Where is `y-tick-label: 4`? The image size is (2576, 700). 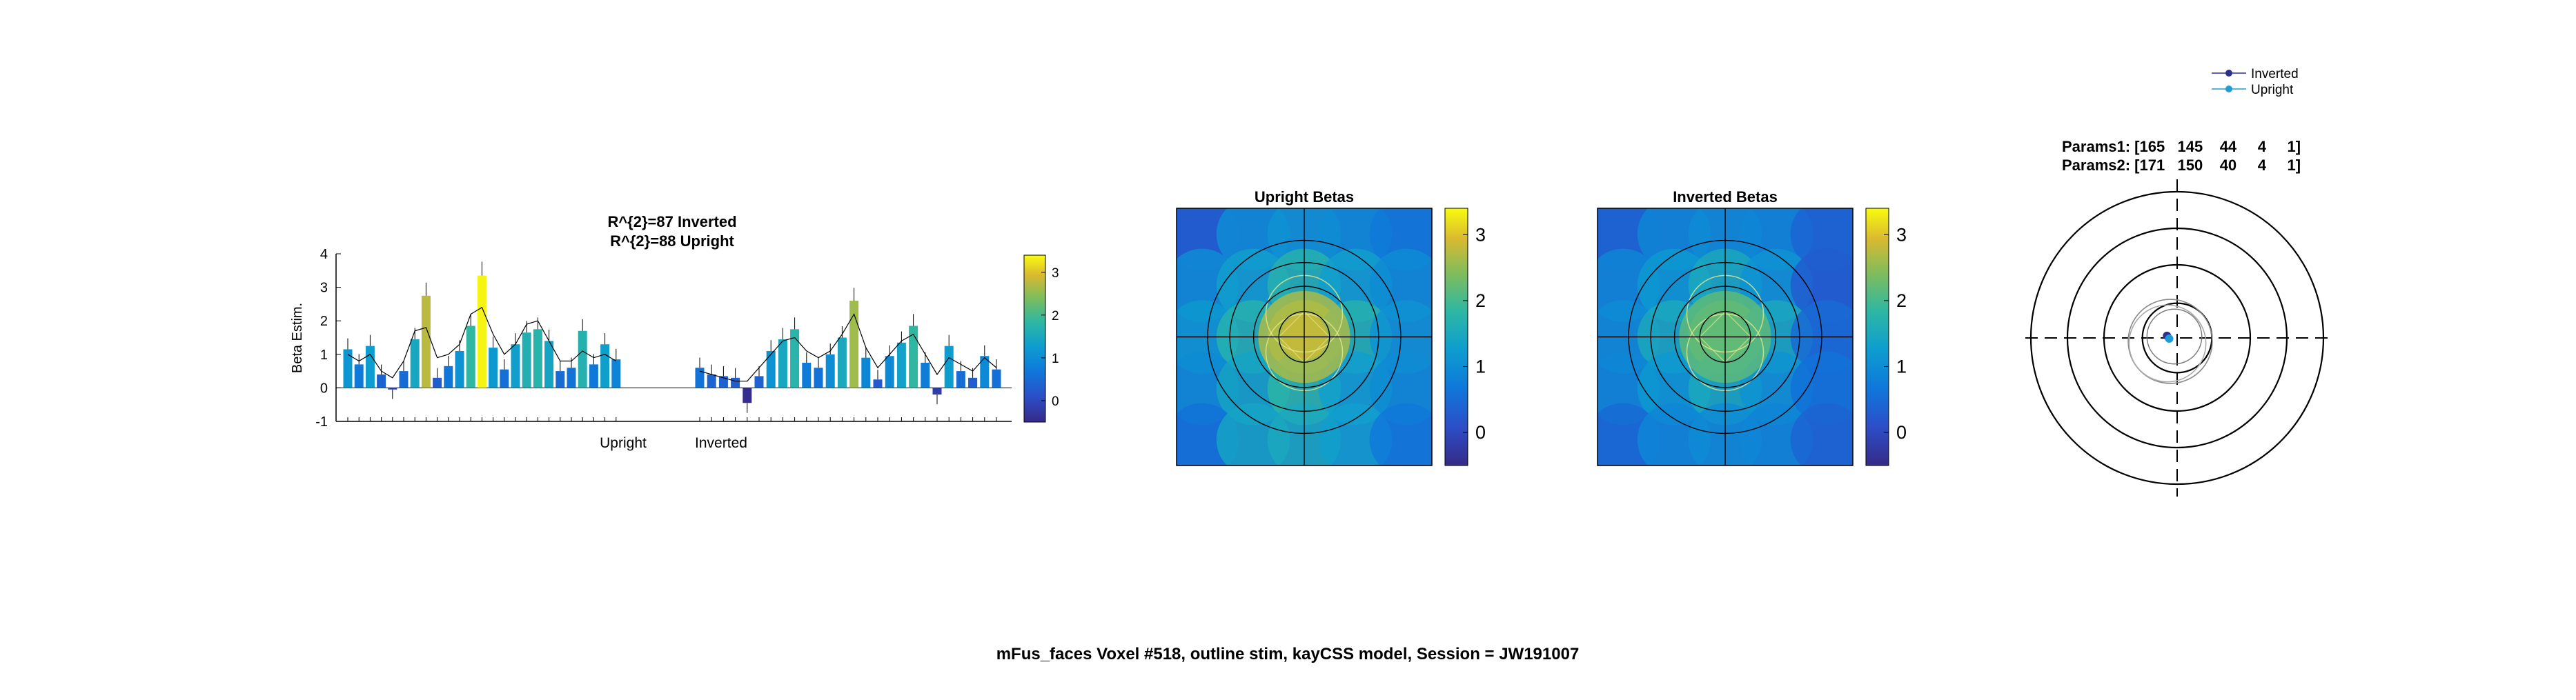 y-tick-label: 4 is located at coordinates (324, 254).